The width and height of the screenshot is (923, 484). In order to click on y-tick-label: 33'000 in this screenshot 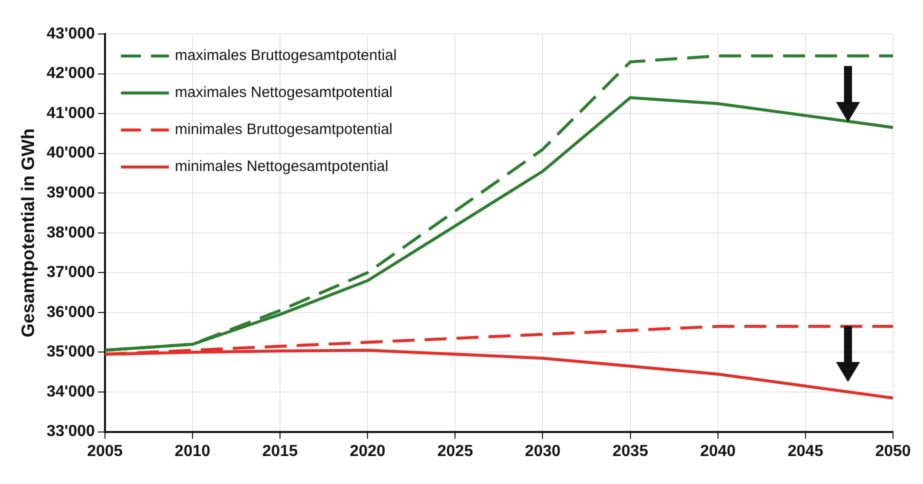, I will do `click(70, 431)`.